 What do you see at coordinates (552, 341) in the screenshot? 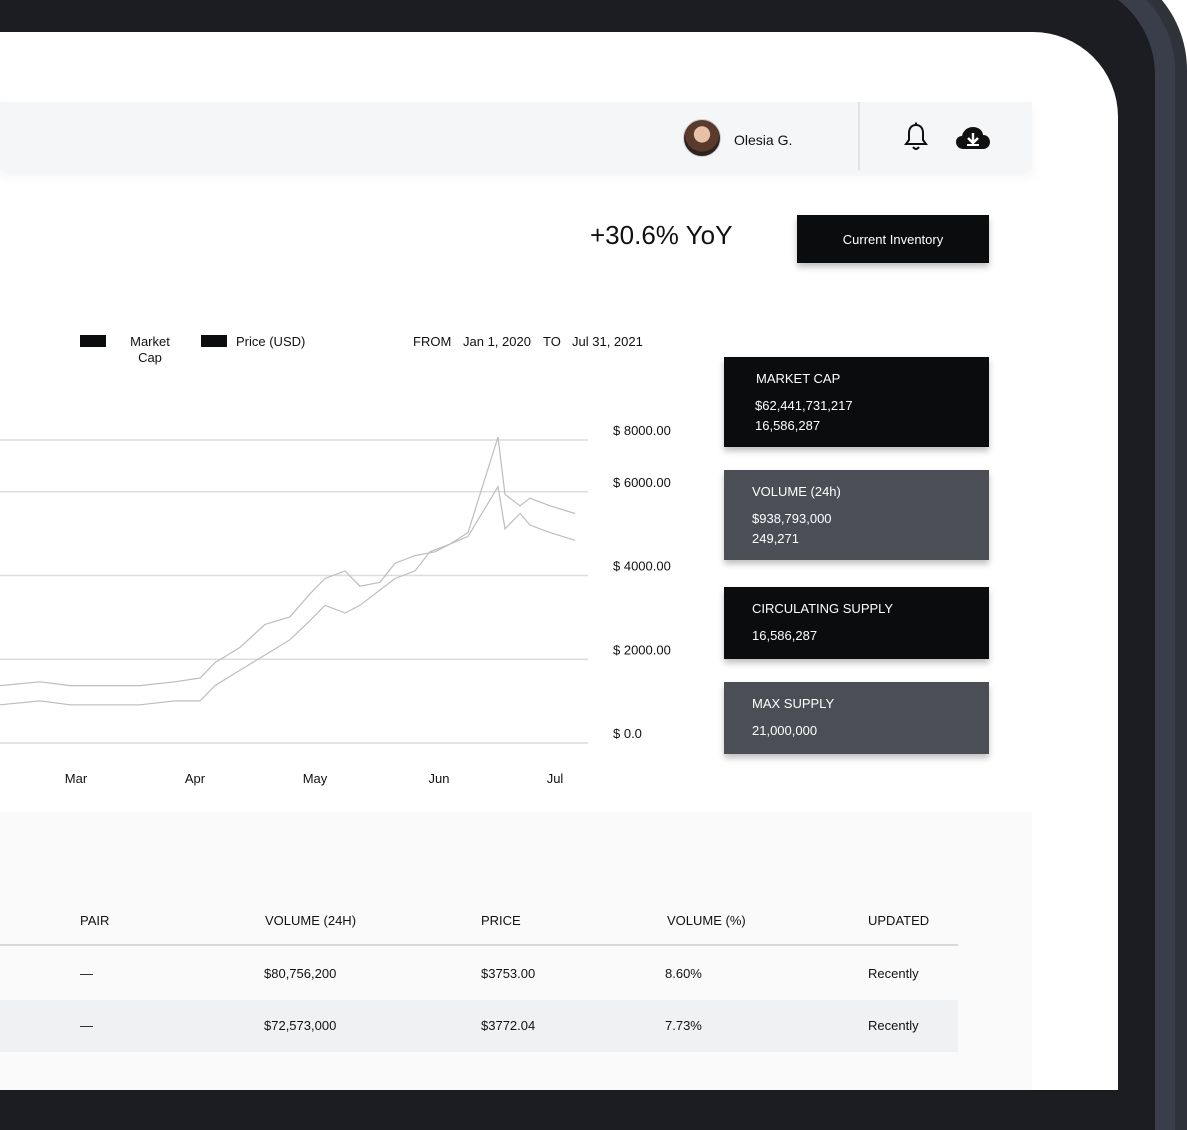
I see `range-to-label: TO` at bounding box center [552, 341].